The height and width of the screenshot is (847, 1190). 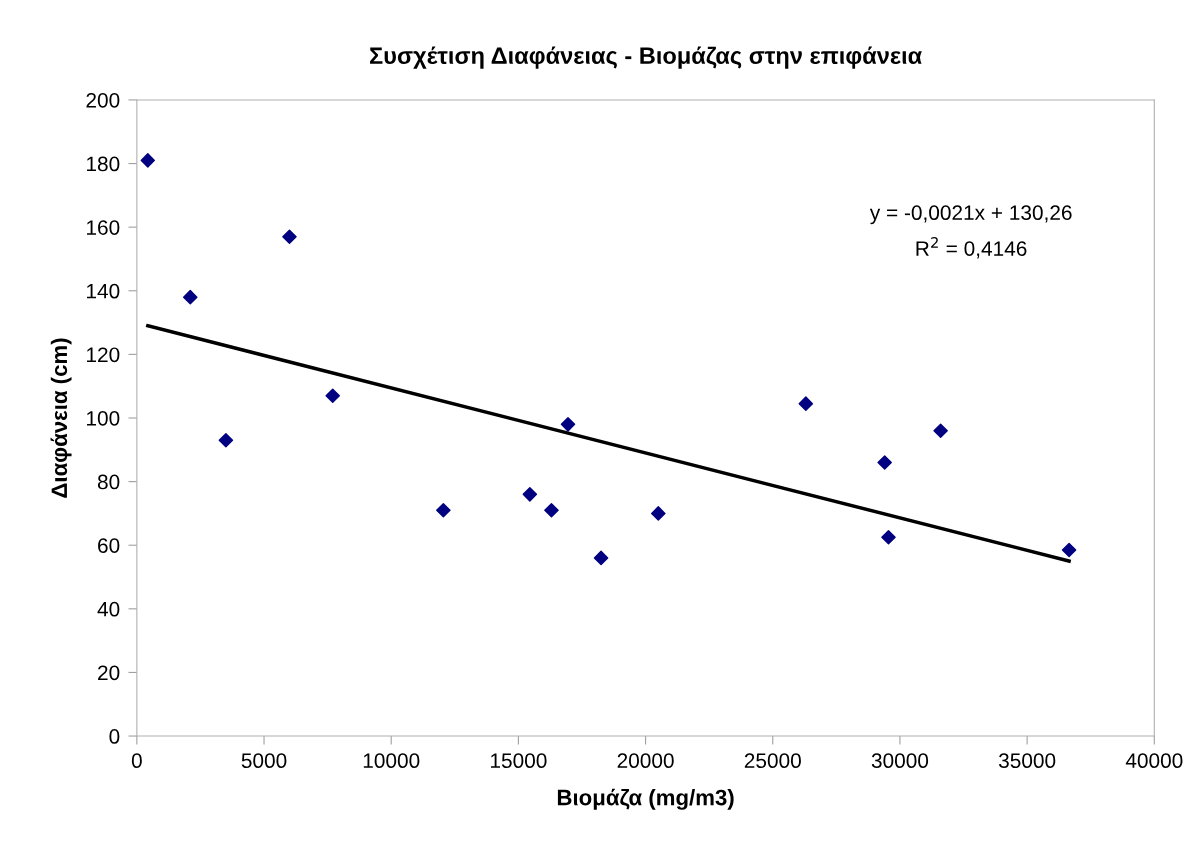 I want to click on x-tick-label: 25000, so click(x=772, y=761).